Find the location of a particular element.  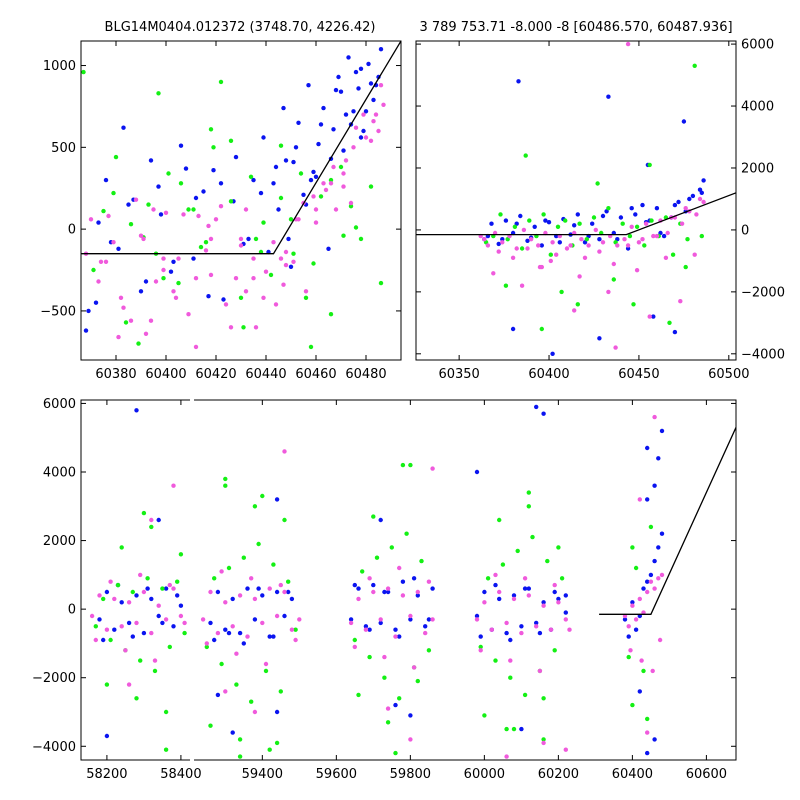

x-tick-label: 60200 is located at coordinates (558, 774).